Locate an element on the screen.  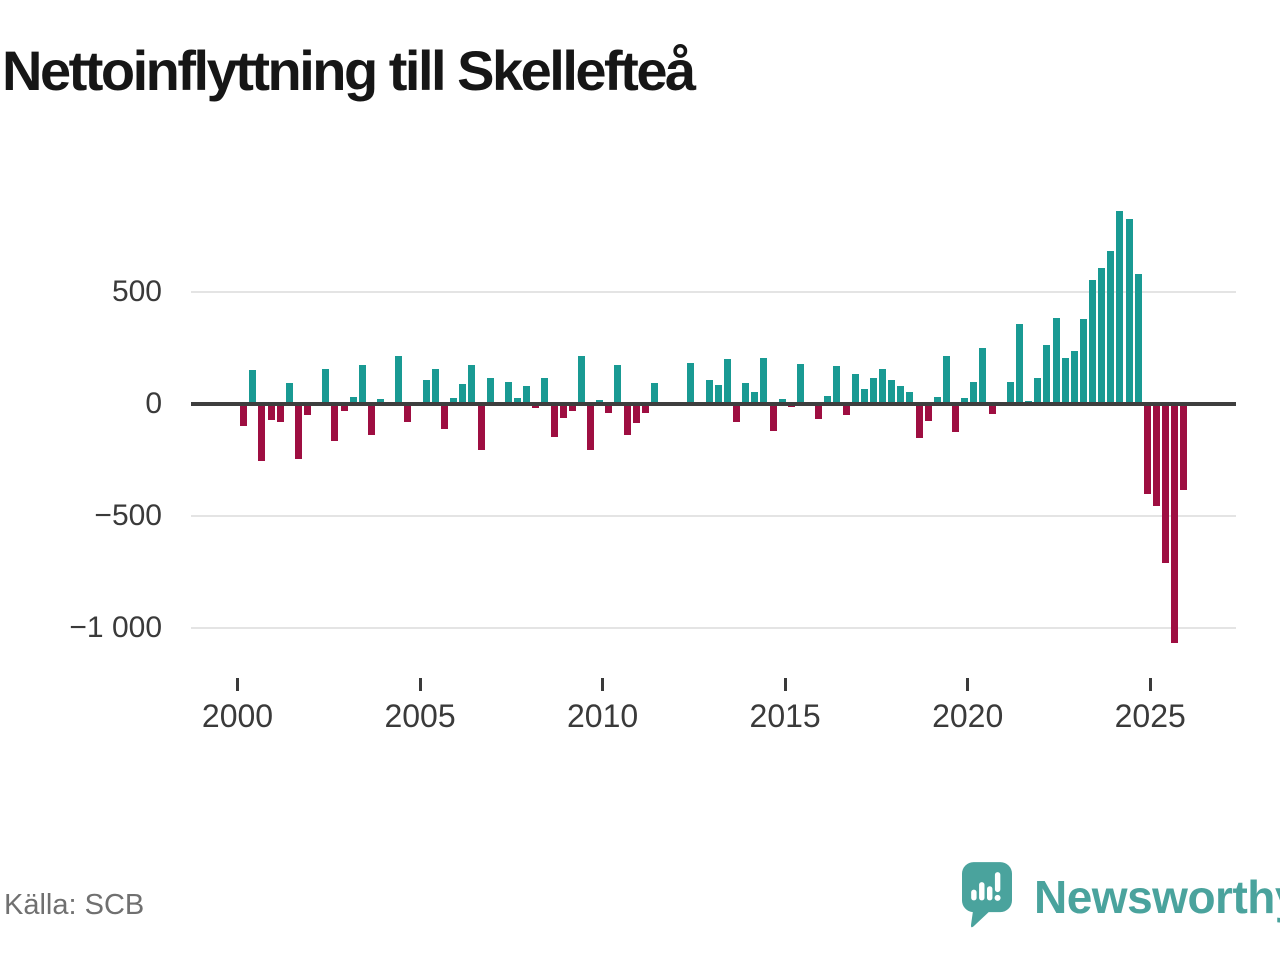
zero-axis-line is located at coordinates (713, 404).